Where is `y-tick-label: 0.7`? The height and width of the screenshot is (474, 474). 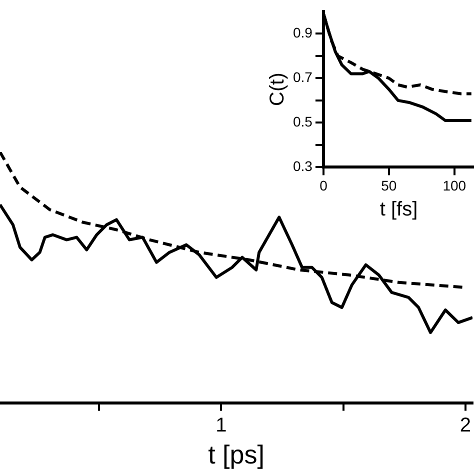 y-tick-label: 0.7 is located at coordinates (302, 77).